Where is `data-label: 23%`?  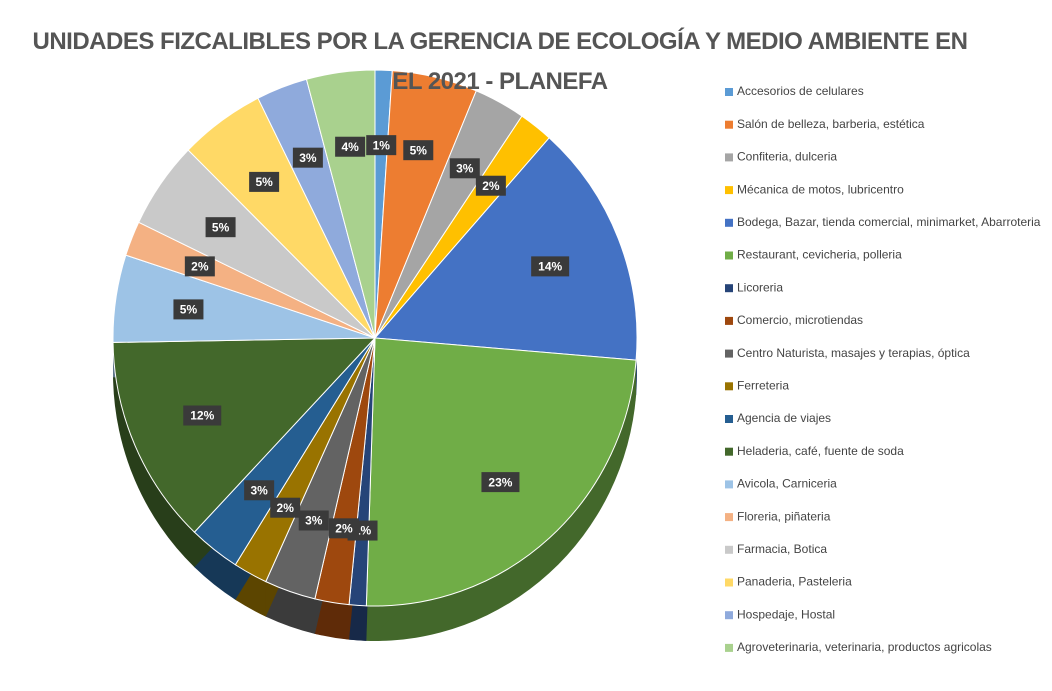 data-label: 23% is located at coordinates (500, 482).